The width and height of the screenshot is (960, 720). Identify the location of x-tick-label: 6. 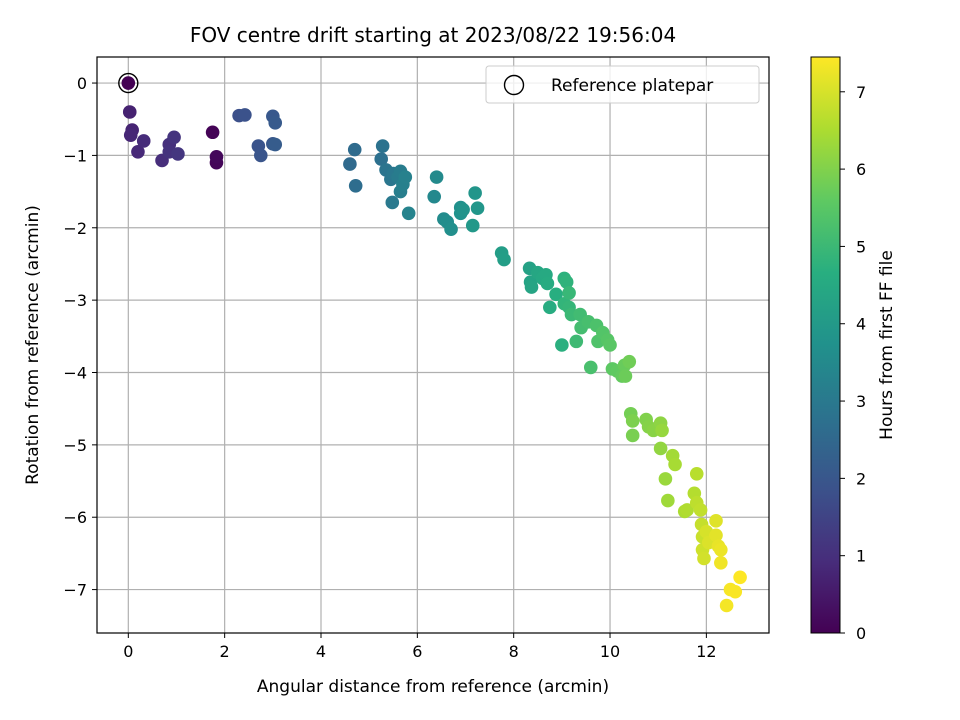
(417, 651).